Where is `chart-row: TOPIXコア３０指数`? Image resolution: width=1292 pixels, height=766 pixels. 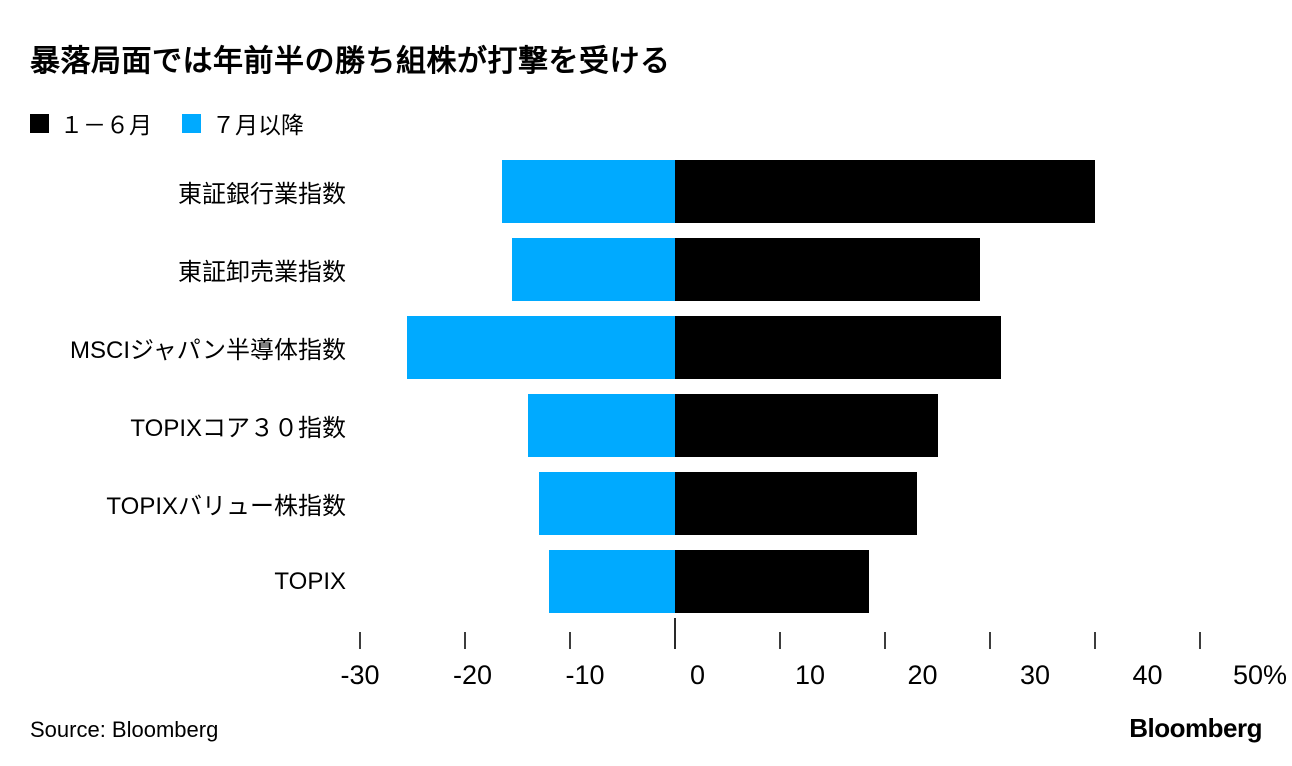
chart-row: TOPIXコア３０指数 is located at coordinates (646, 425).